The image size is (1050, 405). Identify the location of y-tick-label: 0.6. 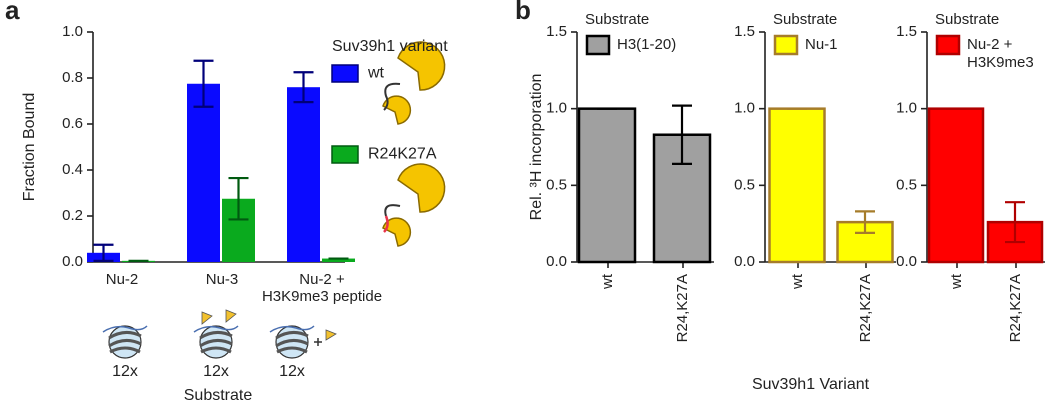
(72, 123).